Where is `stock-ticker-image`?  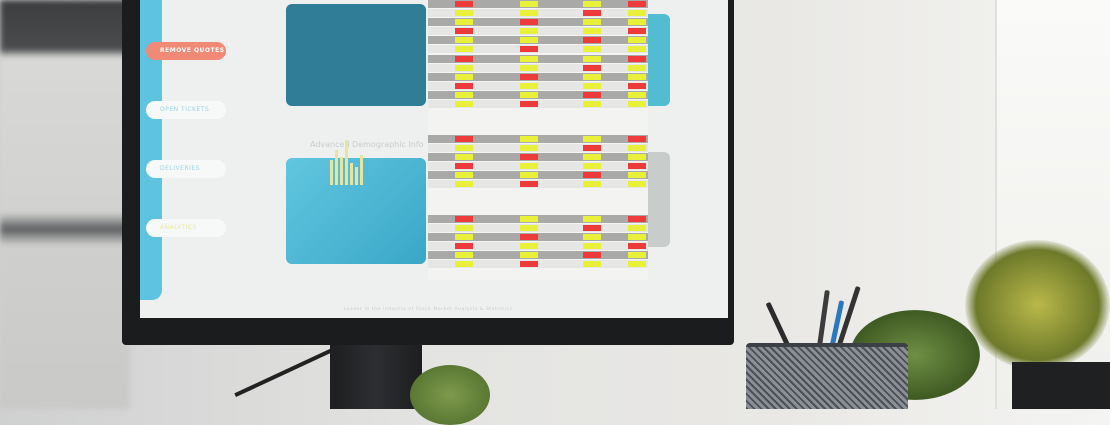
stock-ticker-image is located at coordinates (356, 55).